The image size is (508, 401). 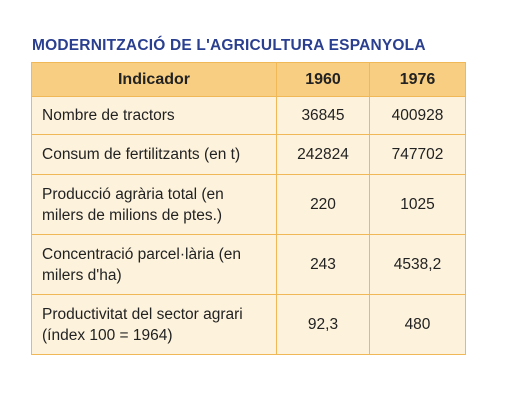 What do you see at coordinates (229, 45) in the screenshot?
I see `table-title: MODERNITZACIÓ DE L'AGRICULTURA ESPANYOLA` at bounding box center [229, 45].